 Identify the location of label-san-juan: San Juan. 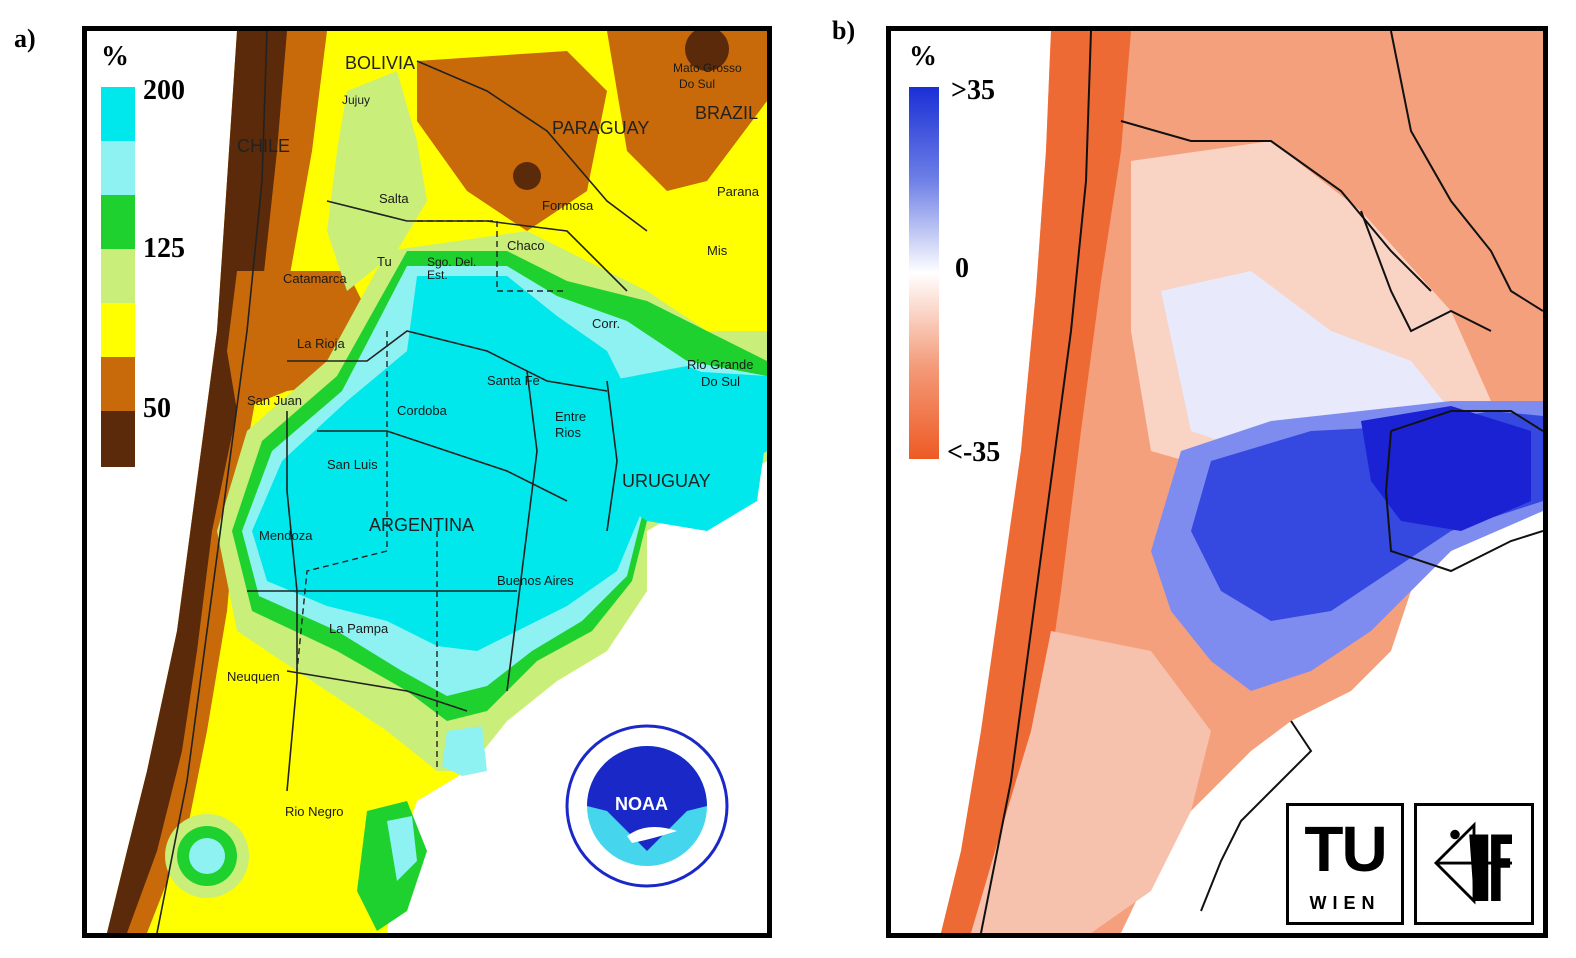
(274, 400).